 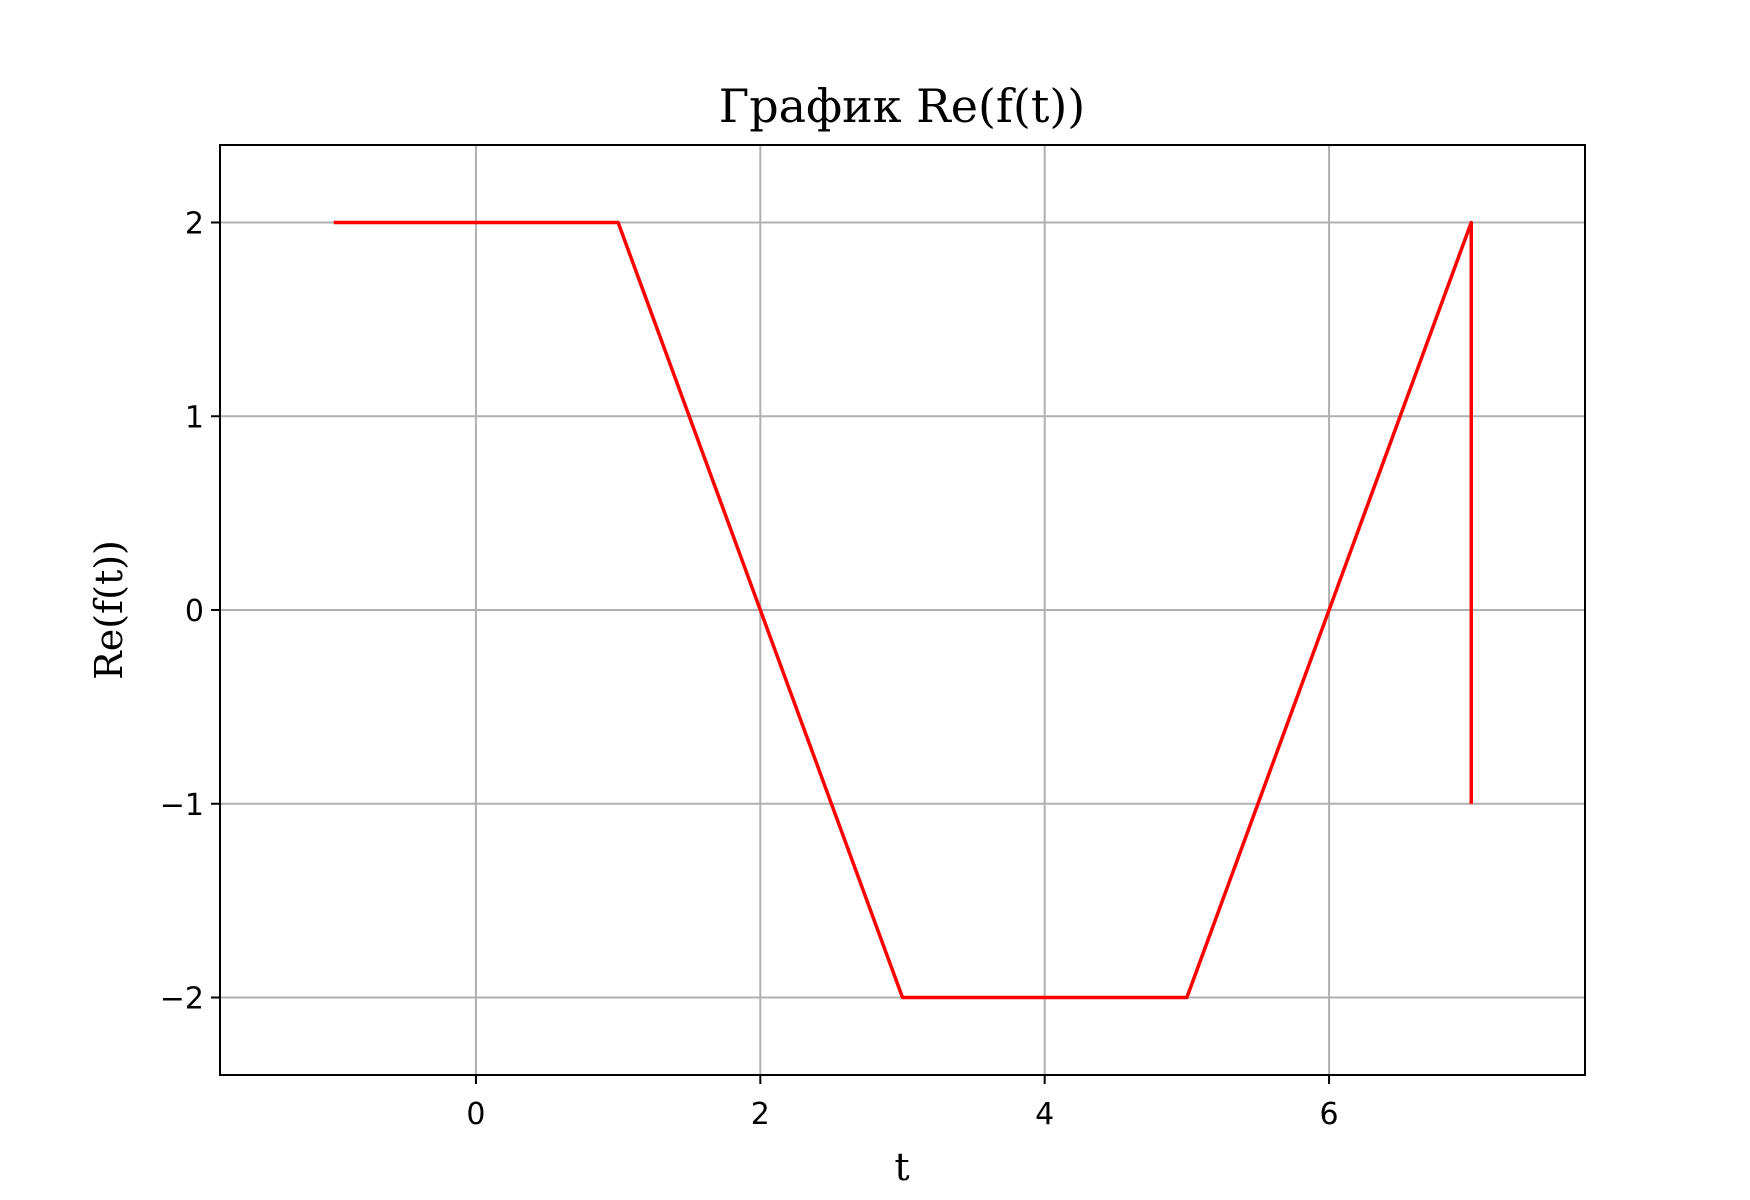 I want to click on y-axis: −2 −1 0 1 2, so click(x=190, y=612).